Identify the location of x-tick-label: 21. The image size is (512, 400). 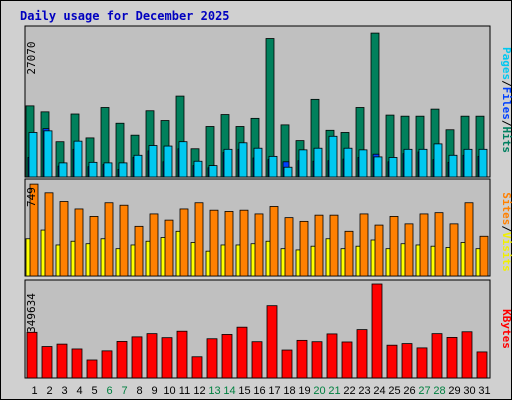
(334, 391).